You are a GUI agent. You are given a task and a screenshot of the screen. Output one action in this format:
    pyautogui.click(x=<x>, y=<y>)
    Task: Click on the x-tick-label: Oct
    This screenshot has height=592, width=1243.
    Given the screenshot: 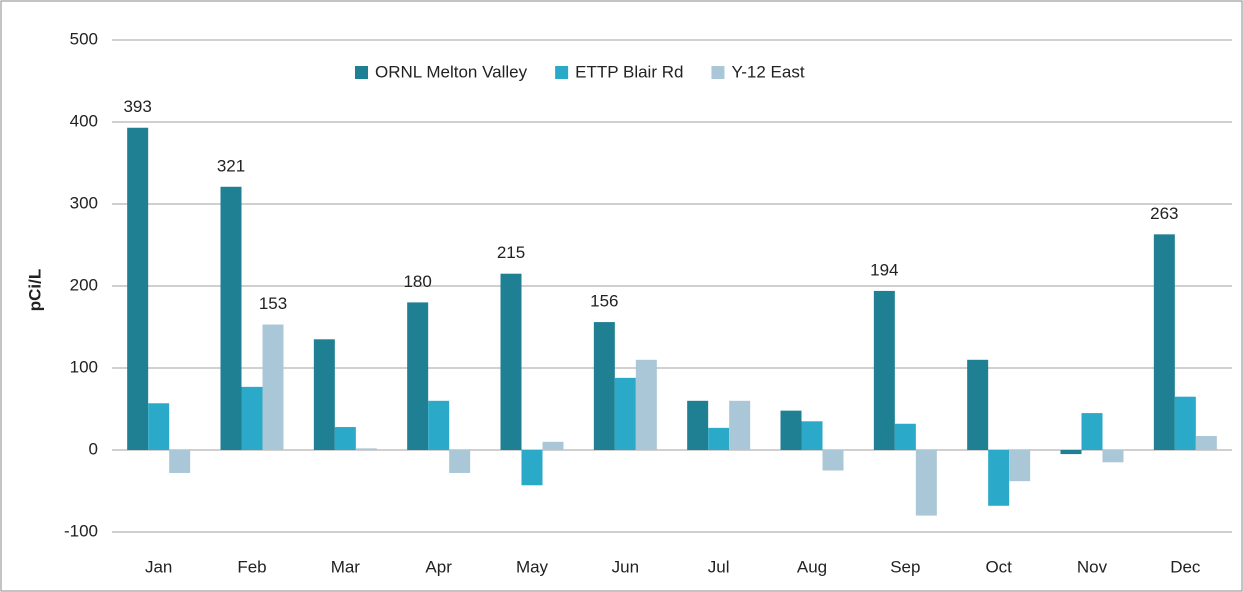 What is the action you would take?
    pyautogui.click(x=998, y=566)
    